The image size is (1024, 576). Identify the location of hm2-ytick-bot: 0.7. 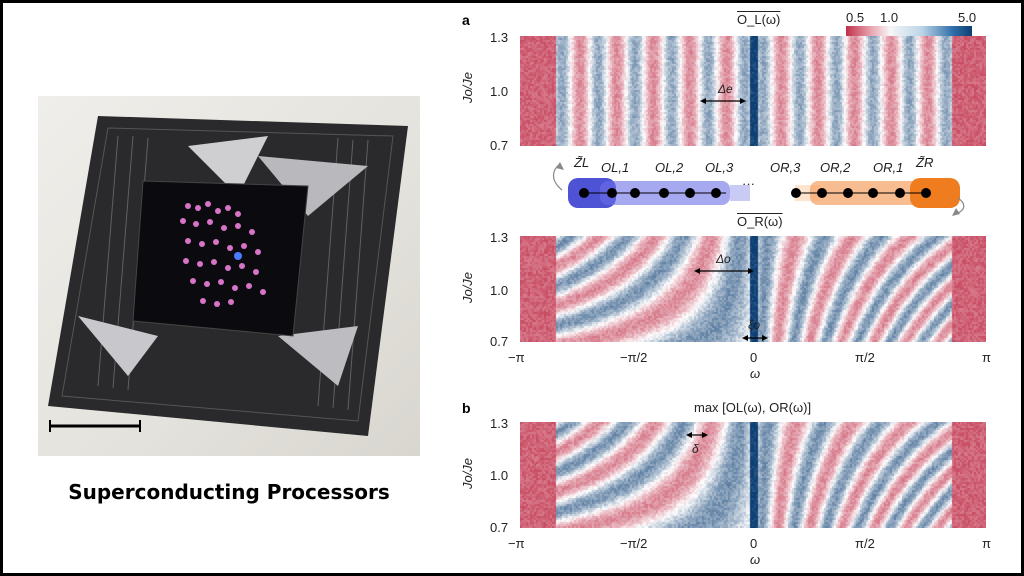
(499, 341).